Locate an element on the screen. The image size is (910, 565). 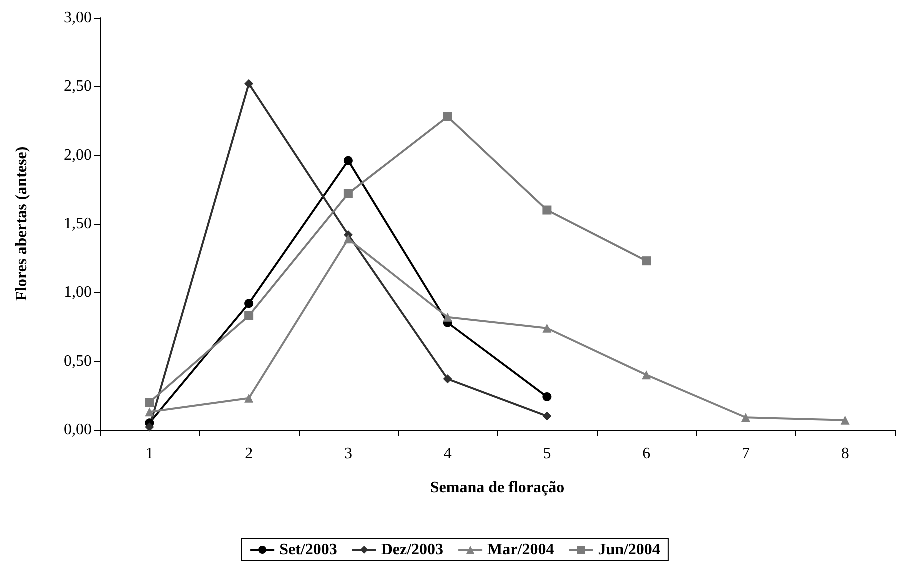
x-tick-label: 4 is located at coordinates (448, 454).